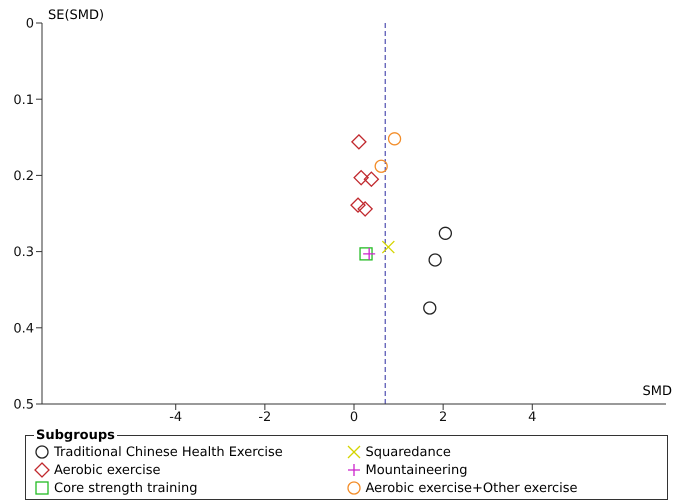 The width and height of the screenshot is (680, 504). What do you see at coordinates (168, 452) in the screenshot?
I see `legend-label: Traditional Chinese Health Exercise` at bounding box center [168, 452].